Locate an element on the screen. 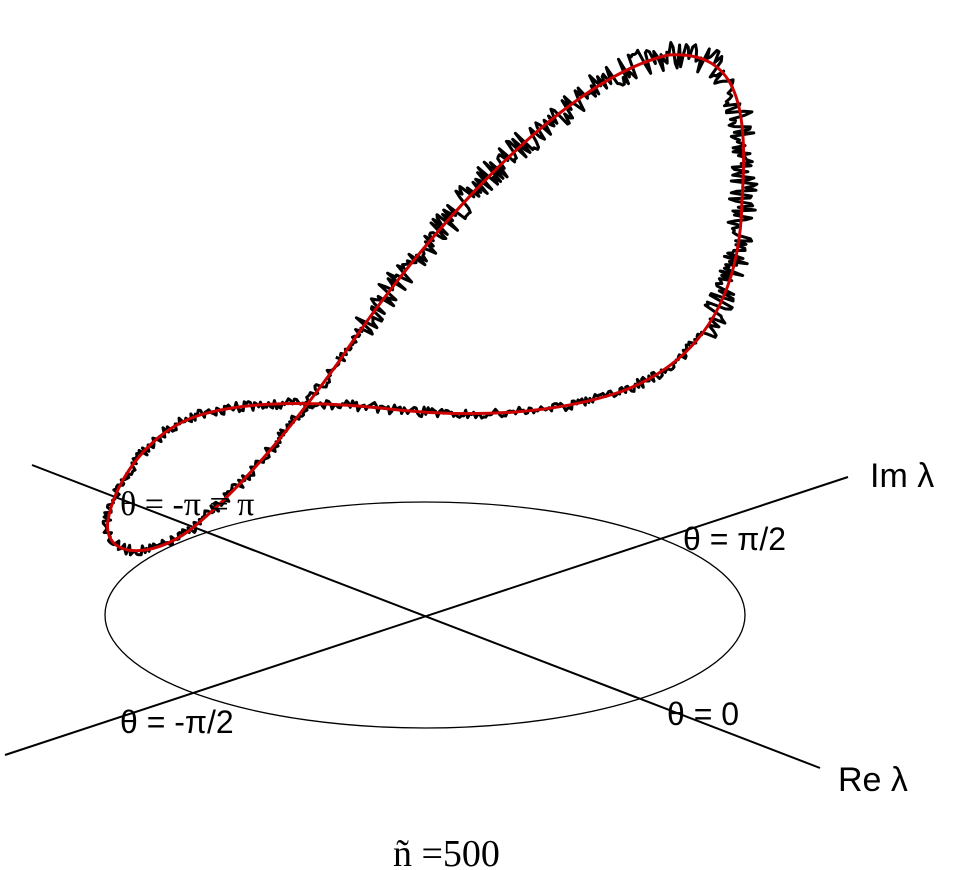 The image size is (954, 870). theta-minus-half-pi-label: θ = -π/2 is located at coordinates (177, 722).